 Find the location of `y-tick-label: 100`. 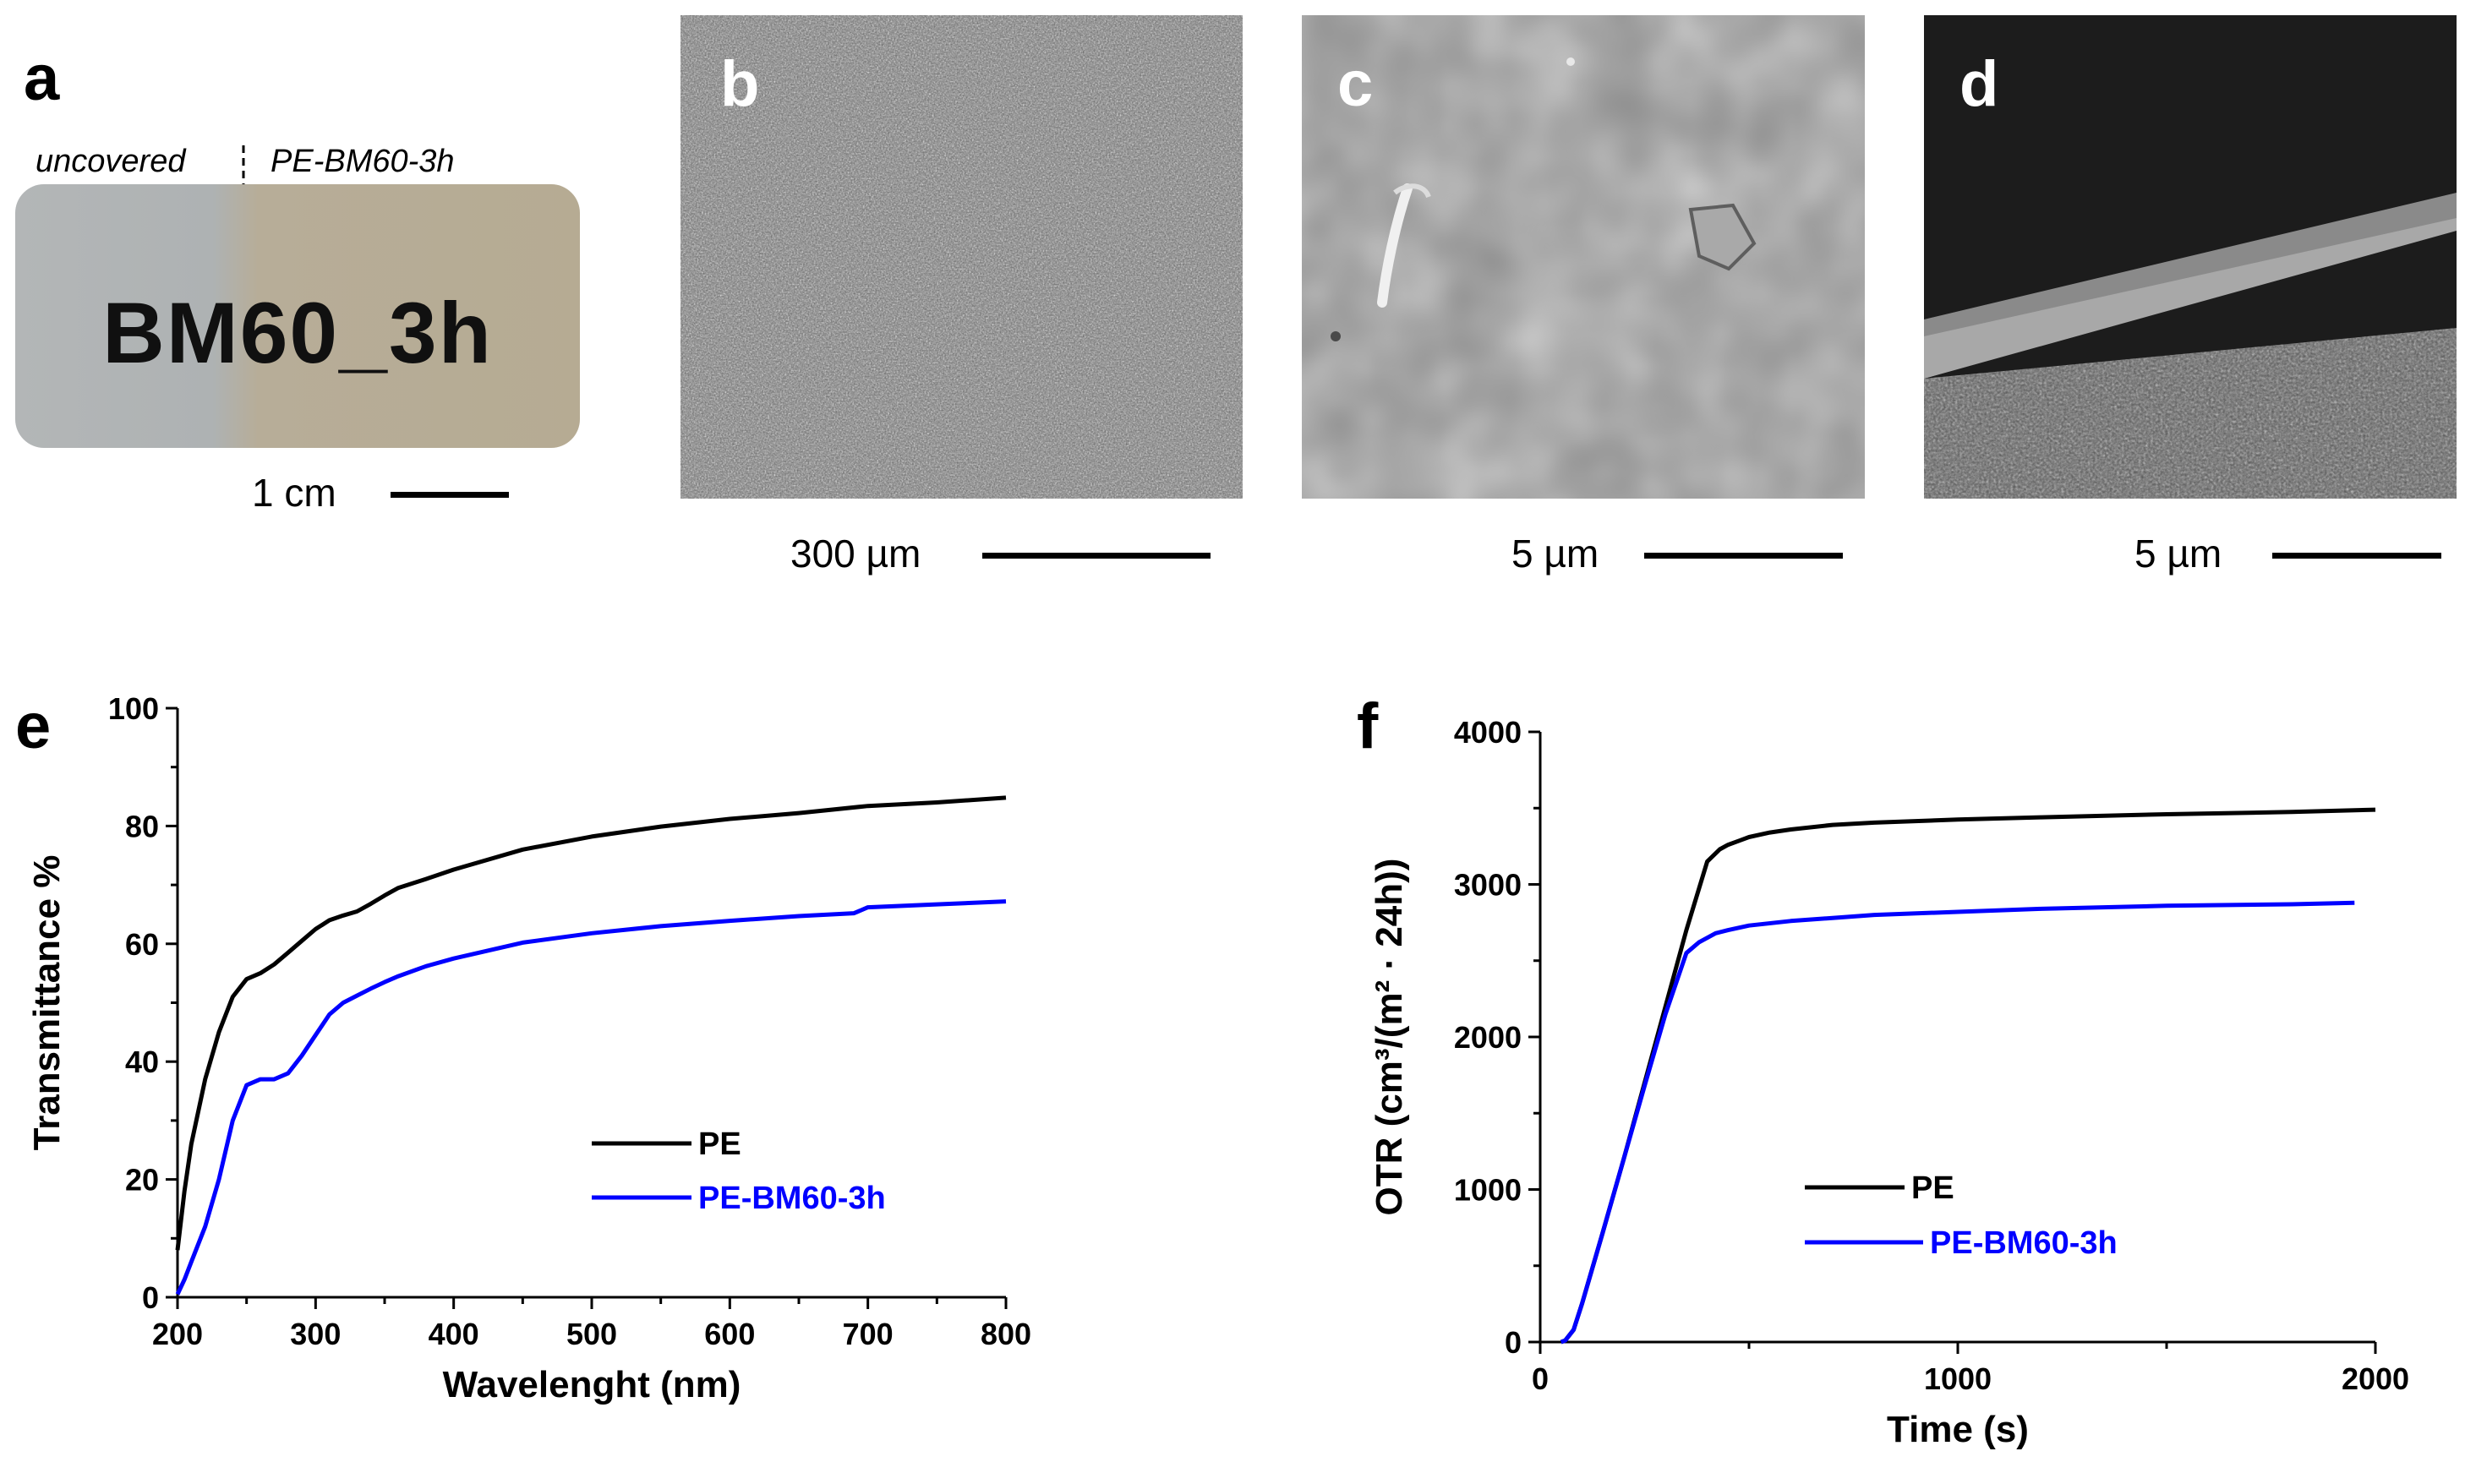

y-tick-label: 100 is located at coordinates (133, 709).